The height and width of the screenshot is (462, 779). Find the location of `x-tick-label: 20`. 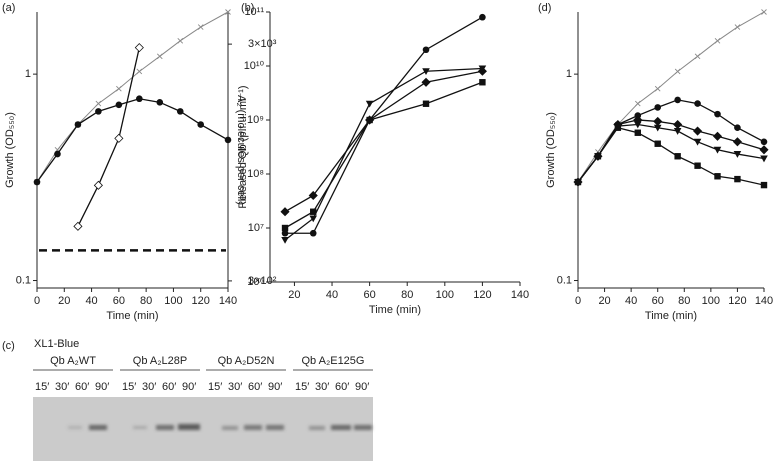

x-tick-label: 20 is located at coordinates (604, 301).